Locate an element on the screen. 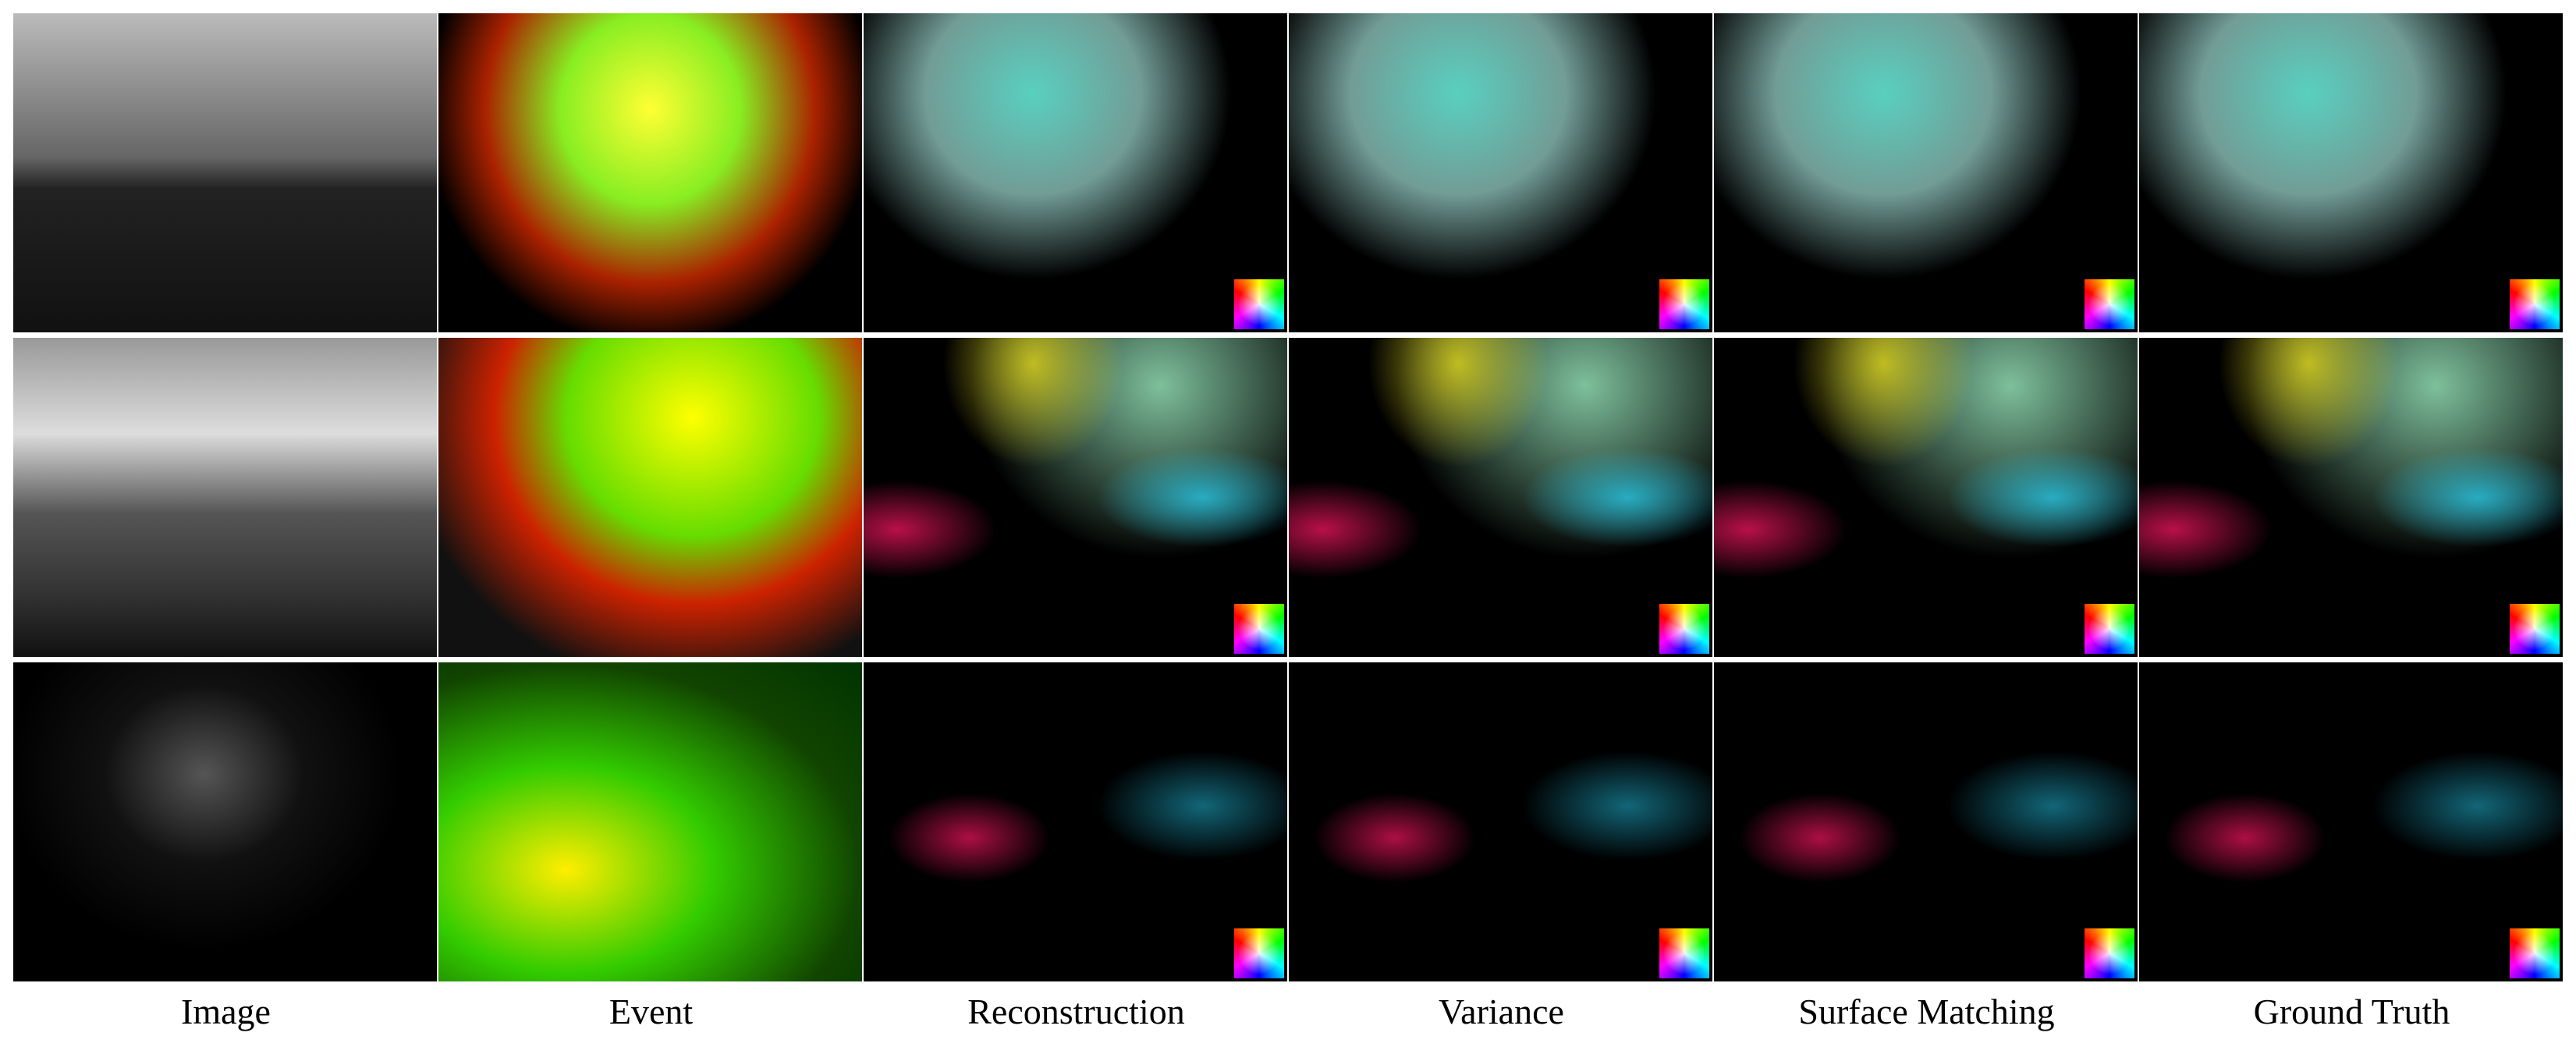 The width and height of the screenshot is (2576, 1047). column-label: Reconstruction is located at coordinates (1076, 1011).